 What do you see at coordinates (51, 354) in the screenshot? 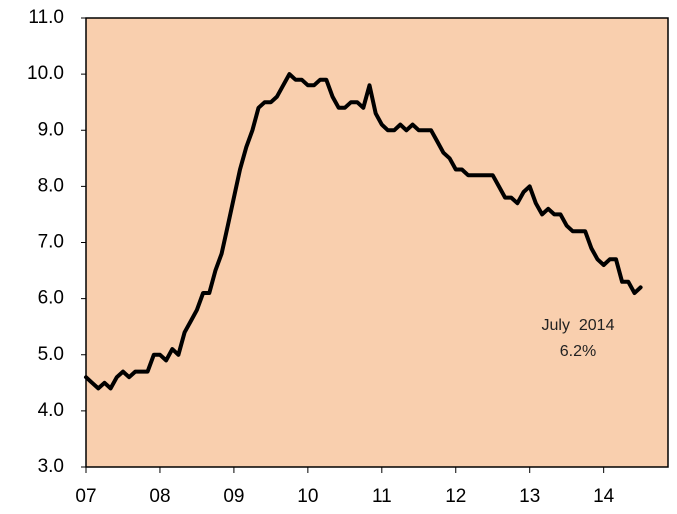
I see `y-tick-label: 5.0` at bounding box center [51, 354].